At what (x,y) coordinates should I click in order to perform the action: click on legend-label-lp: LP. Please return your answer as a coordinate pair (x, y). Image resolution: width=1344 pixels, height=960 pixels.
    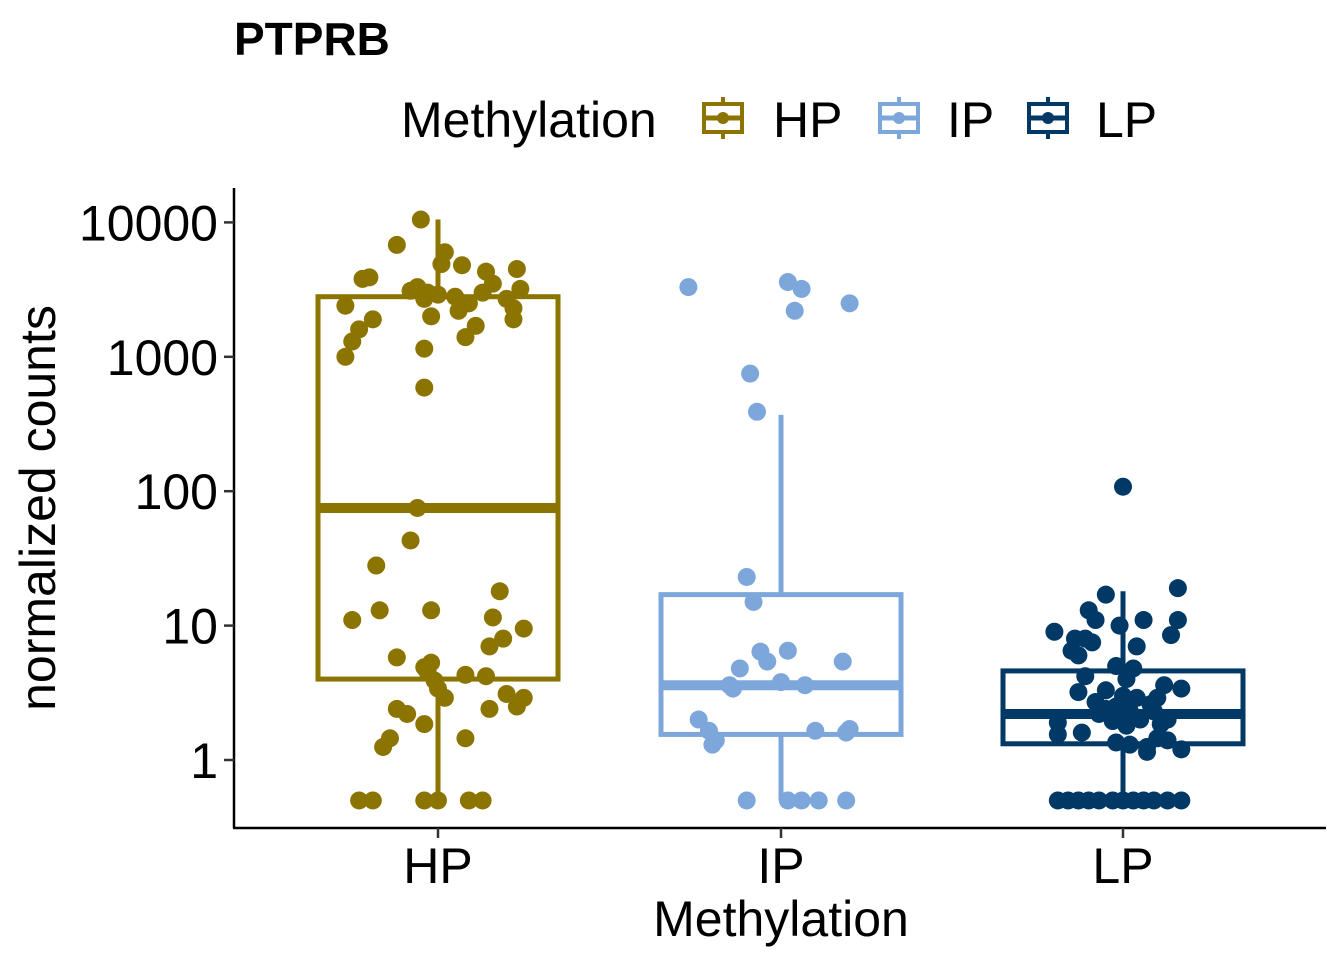
    Looking at the image, I should click on (1126, 120).